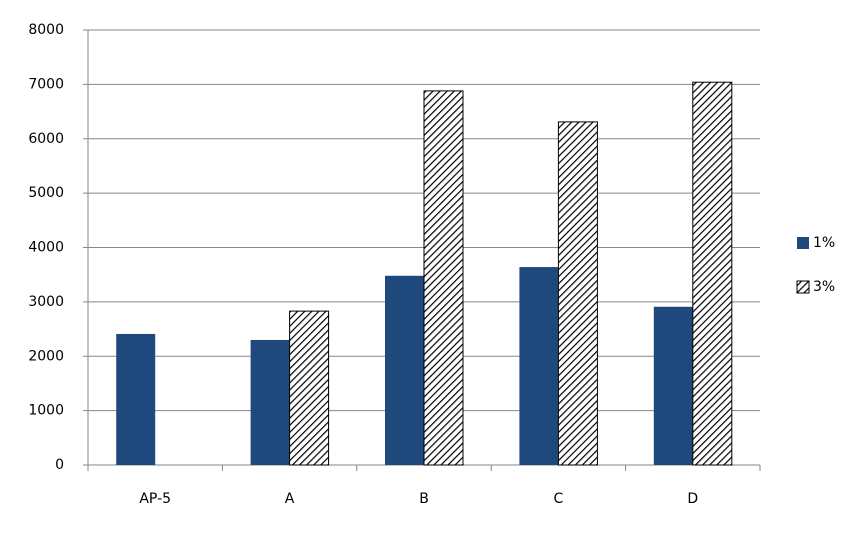  Describe the element at coordinates (155, 499) in the screenshot. I see `x-tick-label: AP-5` at that location.